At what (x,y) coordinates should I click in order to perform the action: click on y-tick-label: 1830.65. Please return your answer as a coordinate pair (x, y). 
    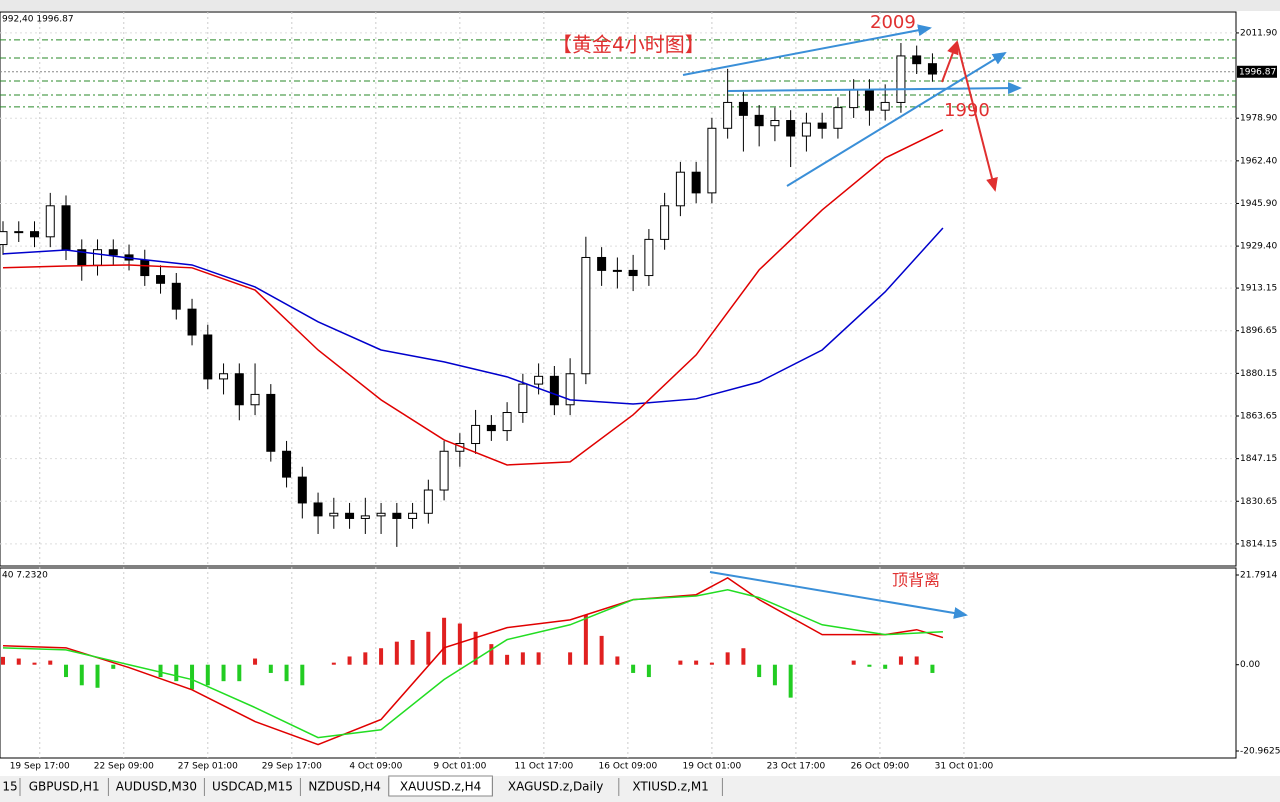
    Looking at the image, I should click on (1258, 502).